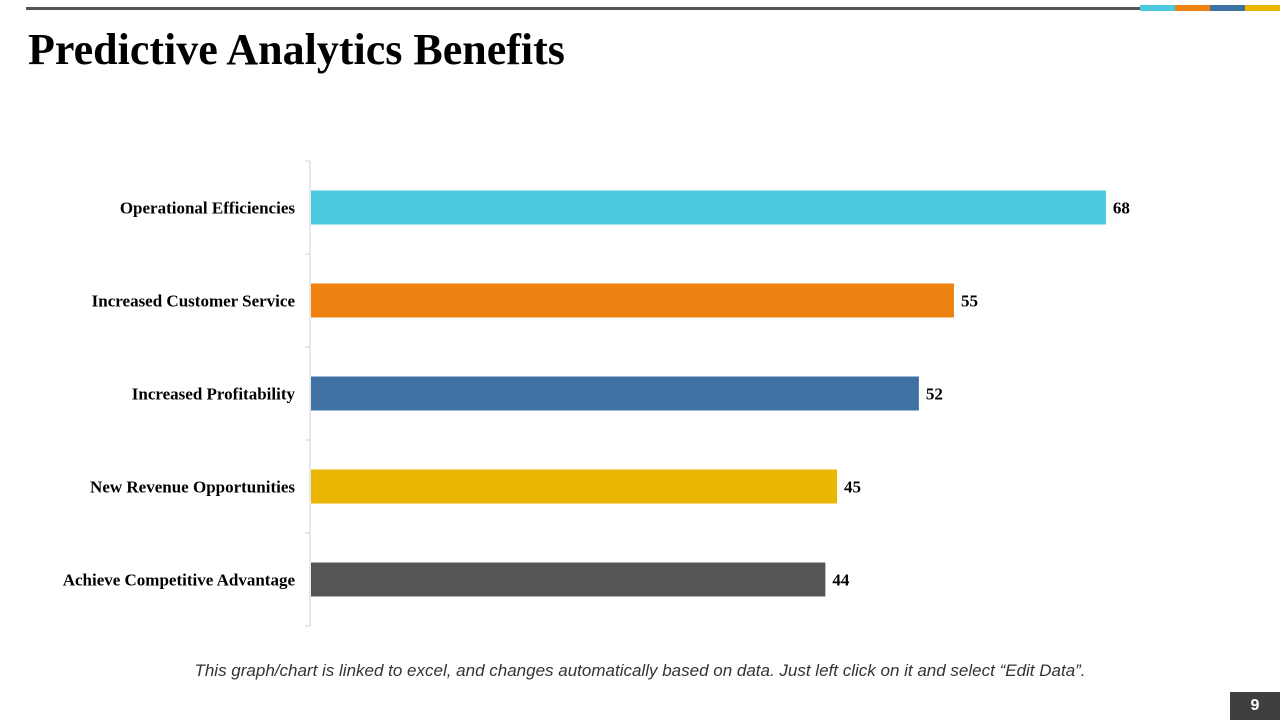 The image size is (1280, 720). What do you see at coordinates (214, 394) in the screenshot?
I see `category-label: Increased Profitability` at bounding box center [214, 394].